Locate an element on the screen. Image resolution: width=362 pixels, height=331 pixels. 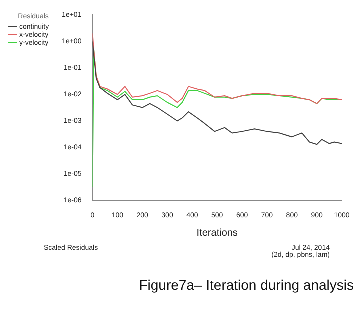
caption: Figure7a– Iteration during analysis is located at coordinates (246, 285).